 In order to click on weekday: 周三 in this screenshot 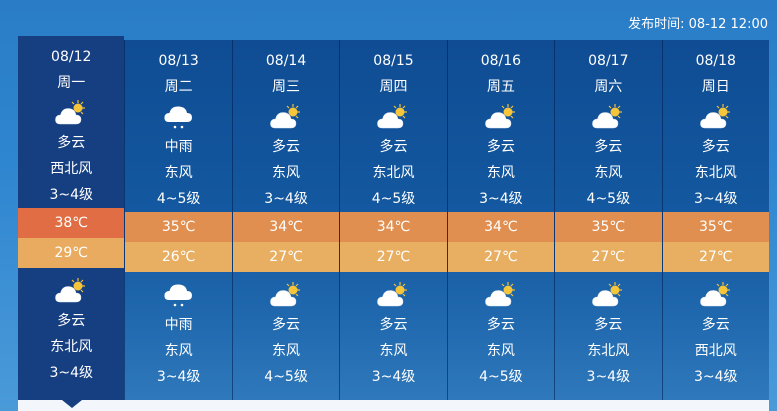, I will do `click(286, 87)`.